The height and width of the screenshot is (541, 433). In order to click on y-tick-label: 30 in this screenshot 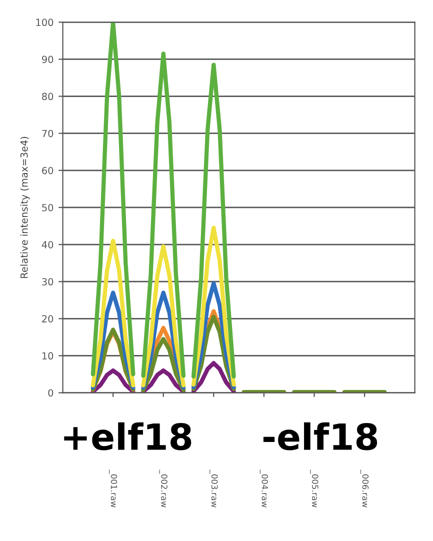, I will do `click(48, 282)`.